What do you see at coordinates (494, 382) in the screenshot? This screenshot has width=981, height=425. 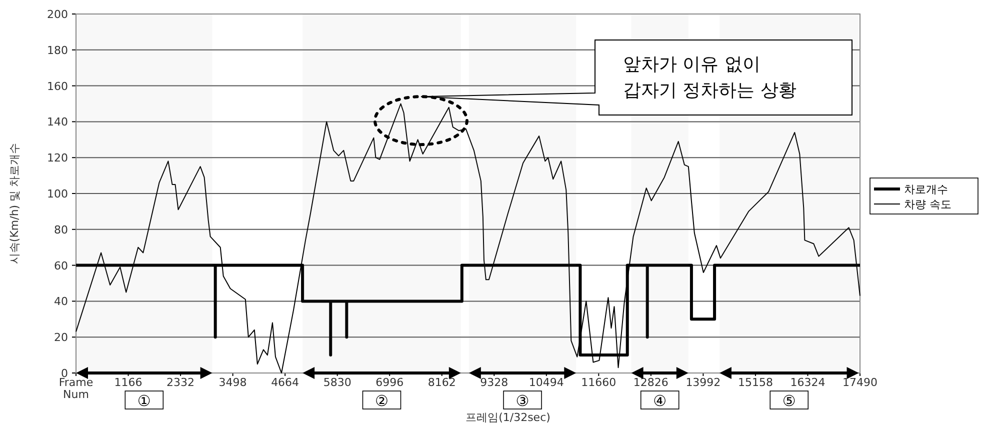 I see `x-tick-label: 9328` at bounding box center [494, 382].